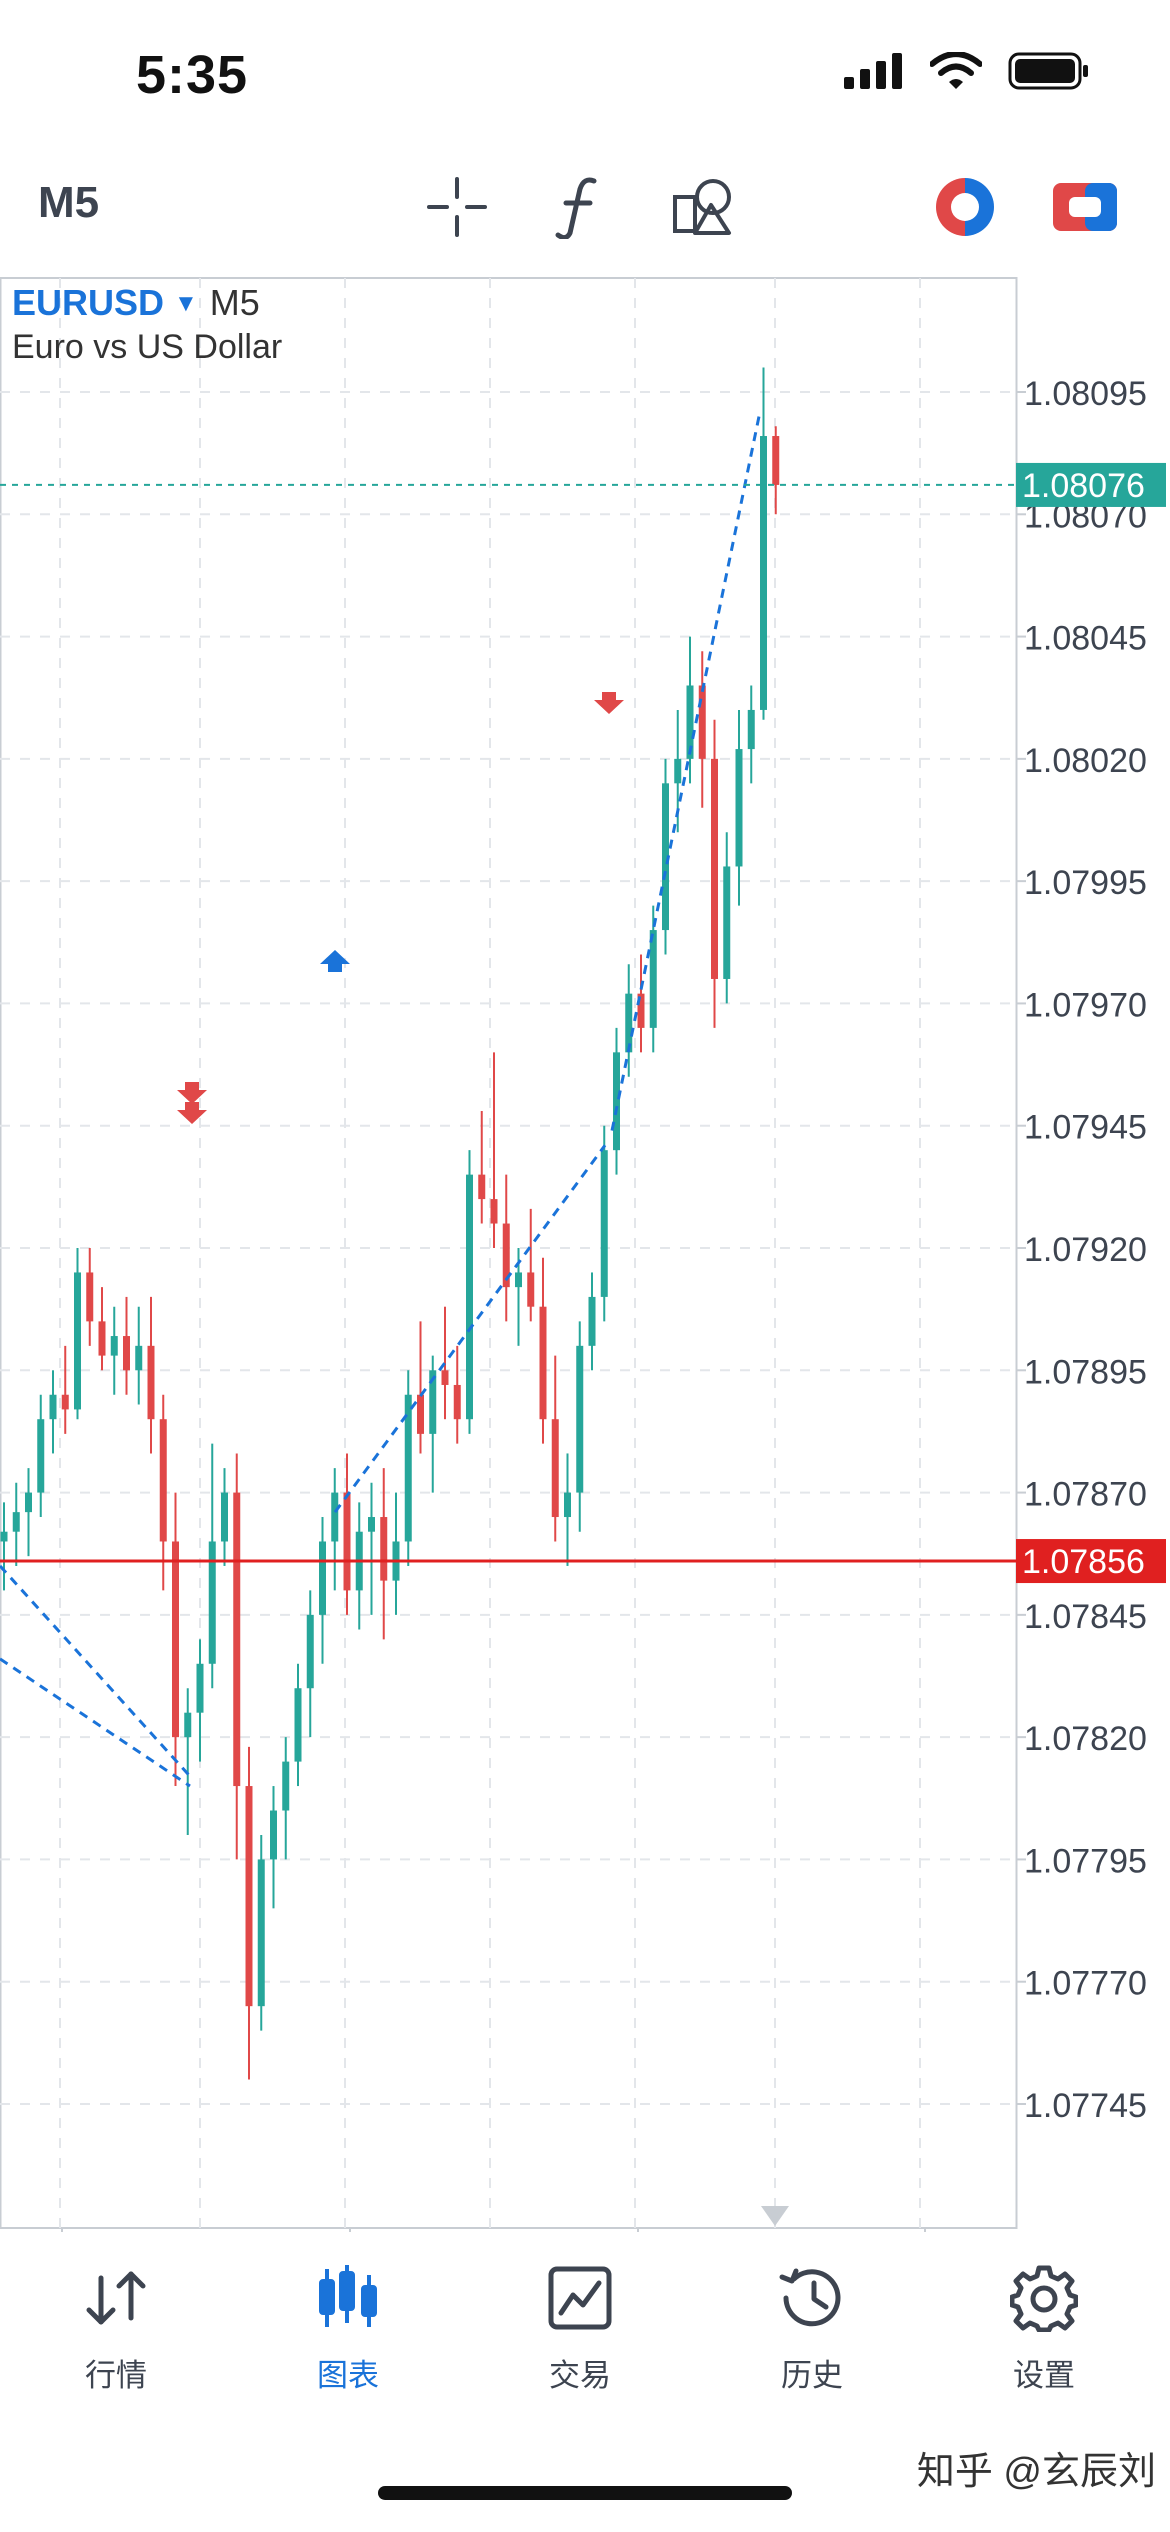 Image resolution: width=1170 pixels, height=2532 pixels. I want to click on price-label: 1.08020, so click(1085, 761).